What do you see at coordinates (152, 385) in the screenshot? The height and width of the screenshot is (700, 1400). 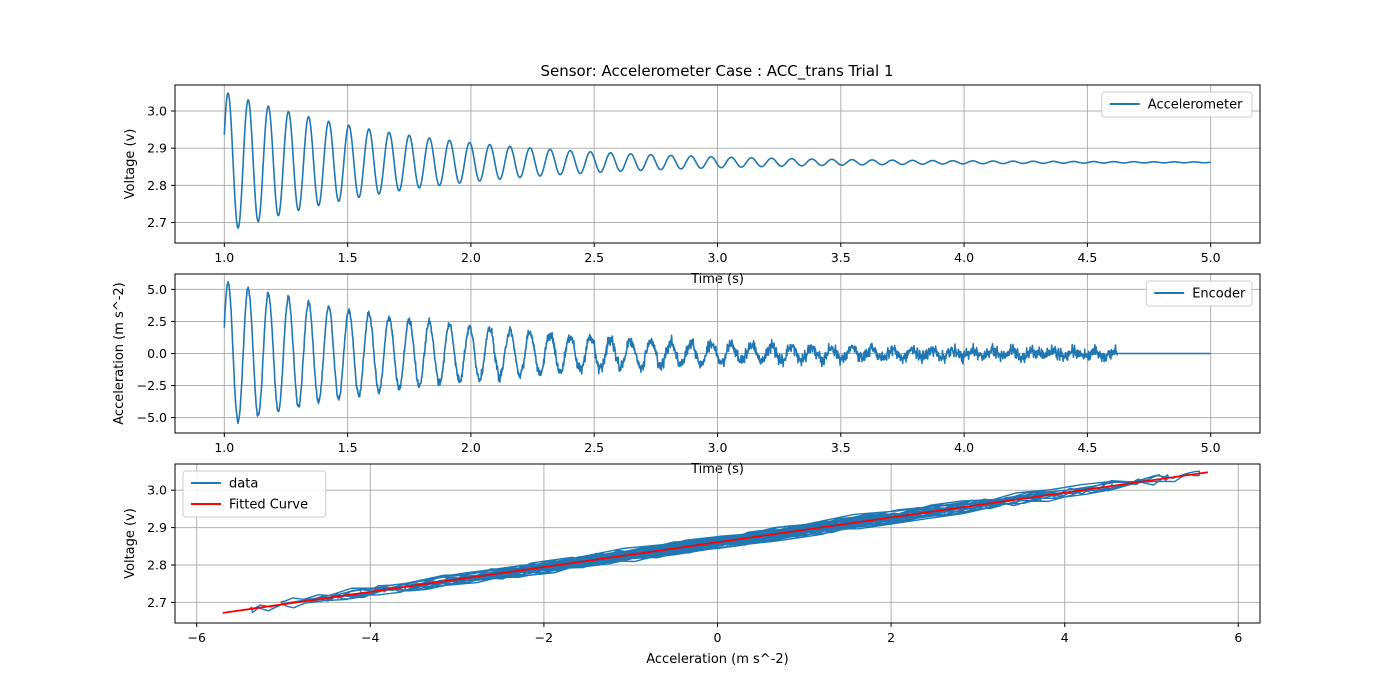 I see `y-tick-label: −2.5` at bounding box center [152, 385].